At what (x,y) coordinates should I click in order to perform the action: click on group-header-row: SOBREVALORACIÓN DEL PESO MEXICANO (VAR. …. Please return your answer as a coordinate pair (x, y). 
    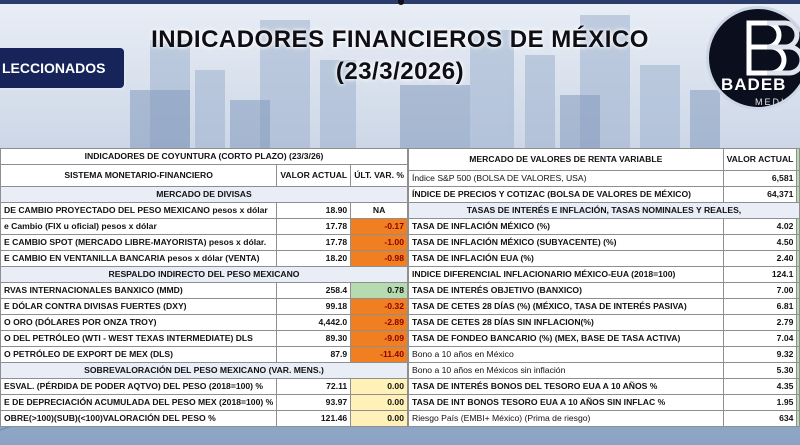
    Looking at the image, I should click on (204, 370).